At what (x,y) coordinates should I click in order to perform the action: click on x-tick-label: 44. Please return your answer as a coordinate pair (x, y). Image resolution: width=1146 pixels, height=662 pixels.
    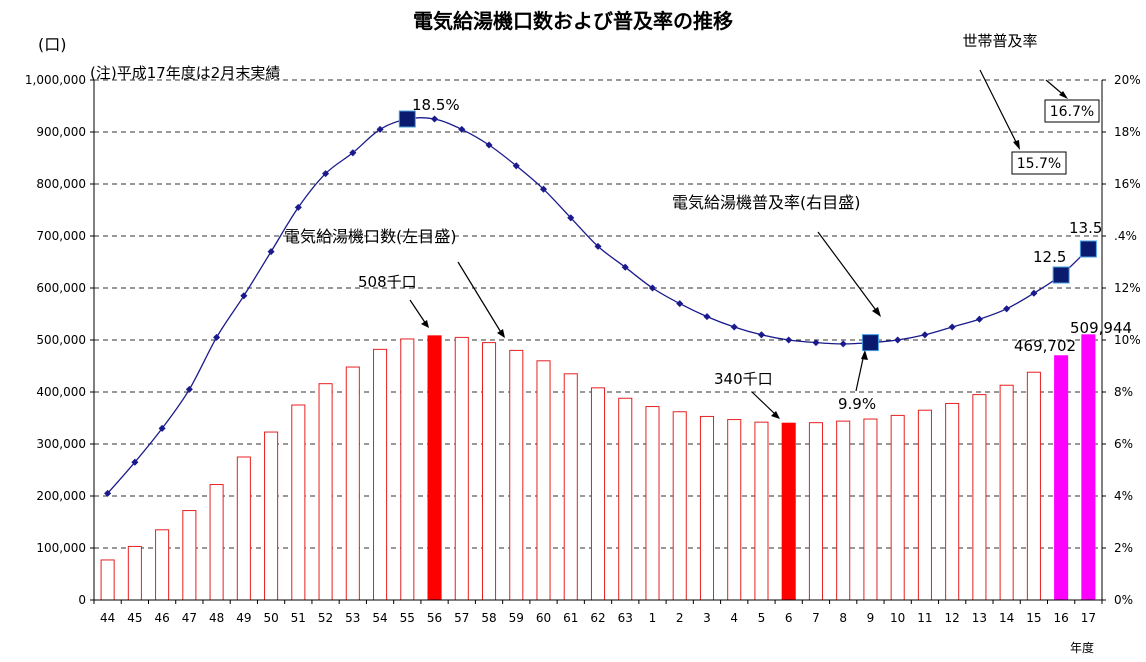
    Looking at the image, I should click on (107, 618).